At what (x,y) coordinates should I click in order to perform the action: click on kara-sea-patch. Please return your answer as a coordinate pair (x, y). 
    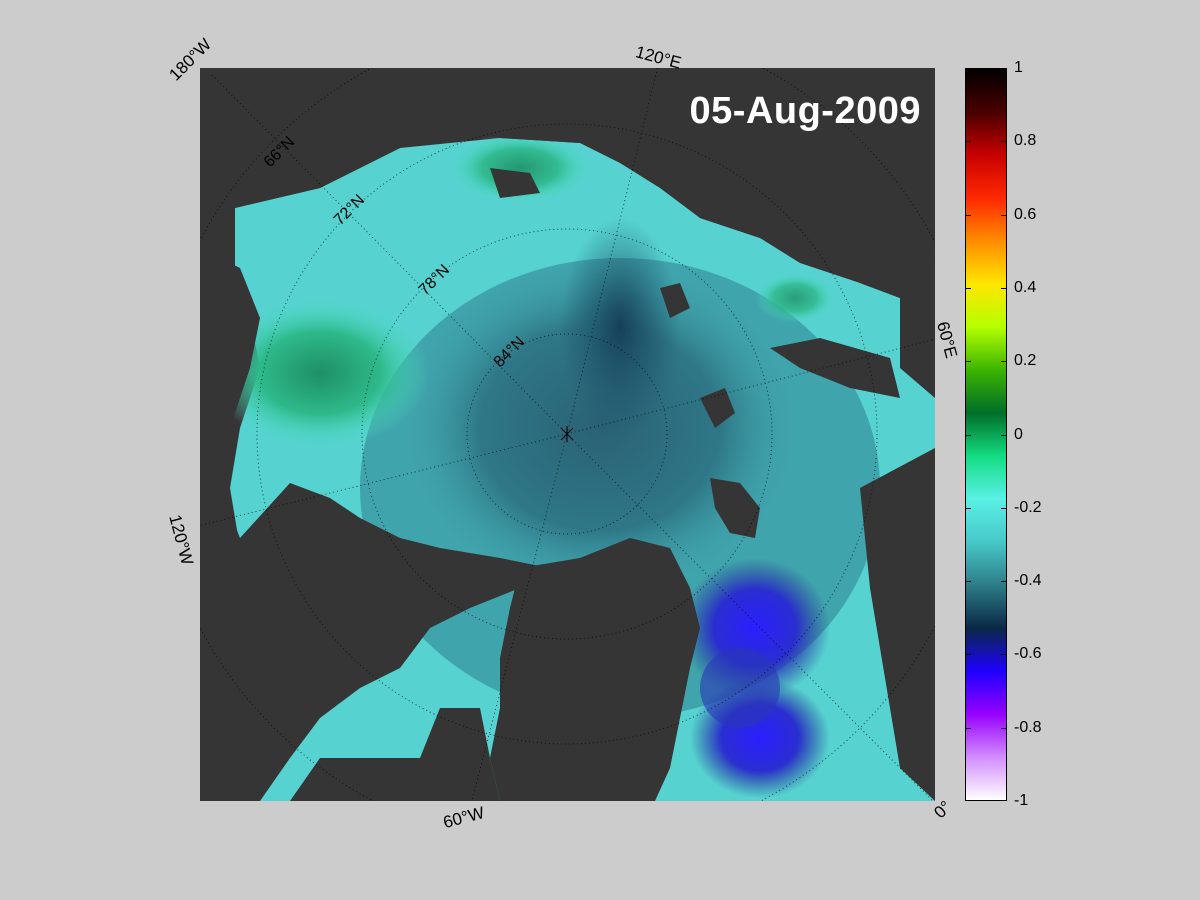
    Looking at the image, I should click on (795, 298).